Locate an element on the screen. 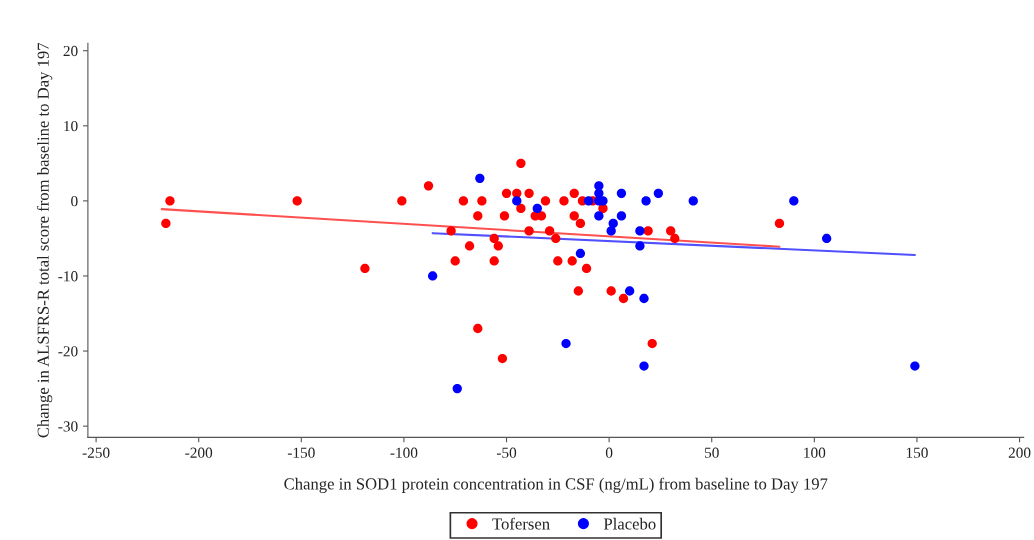  x-tick-label: 0 is located at coordinates (609, 452).